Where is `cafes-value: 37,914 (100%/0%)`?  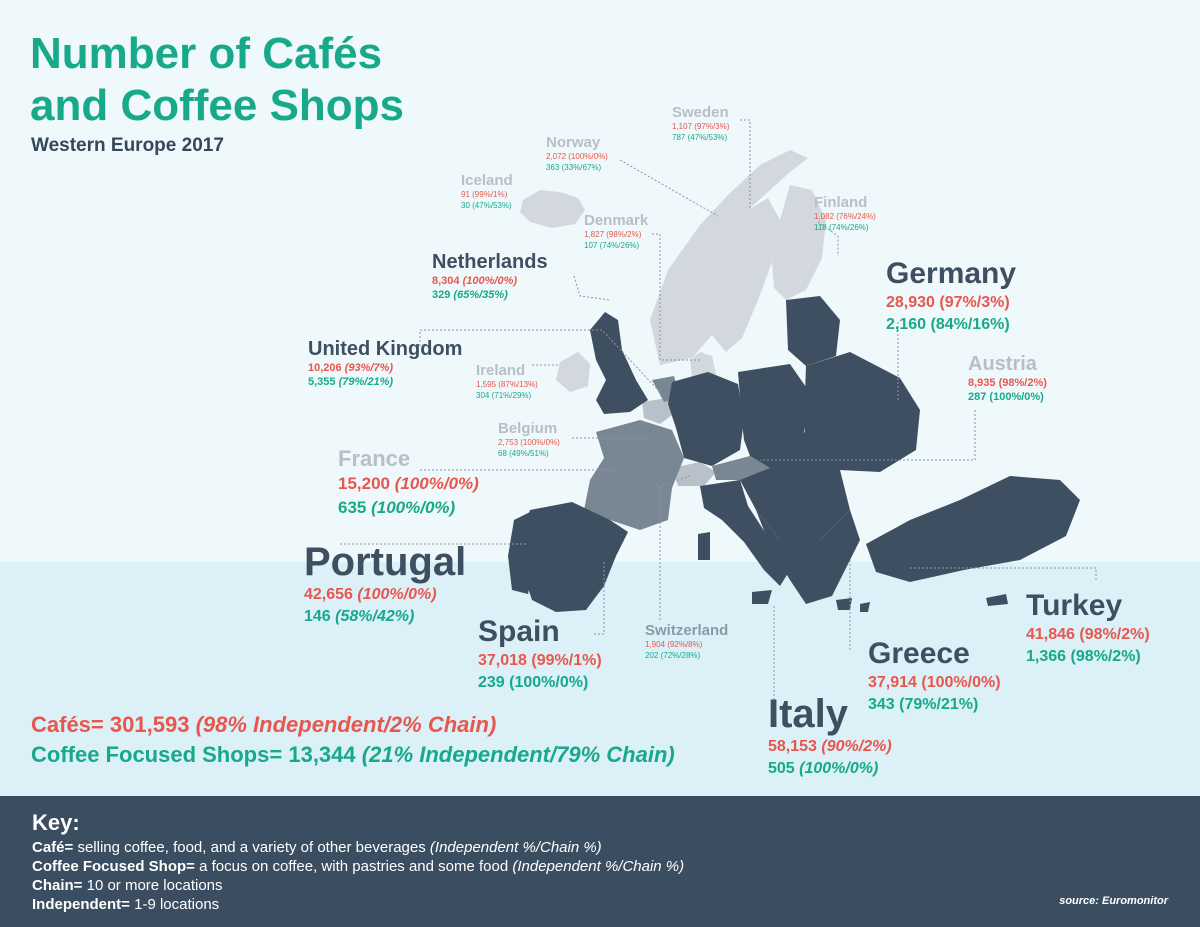
cafes-value: 37,914 (100%/0%) is located at coordinates (934, 682).